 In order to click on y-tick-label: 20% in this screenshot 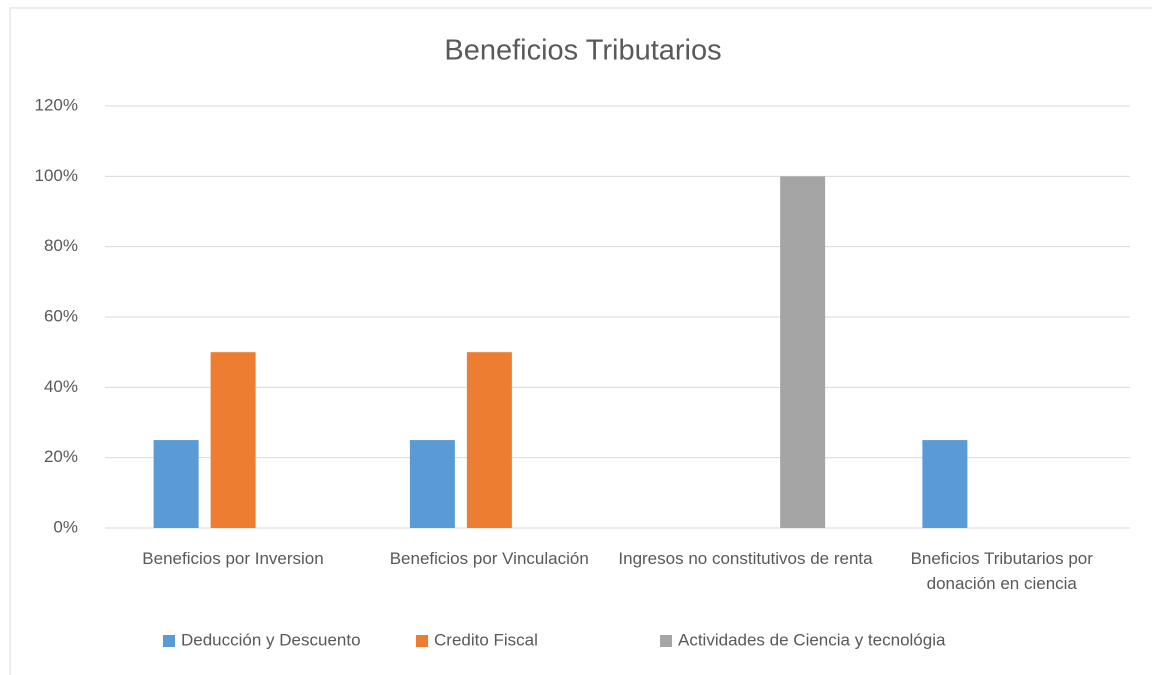, I will do `click(61, 456)`.